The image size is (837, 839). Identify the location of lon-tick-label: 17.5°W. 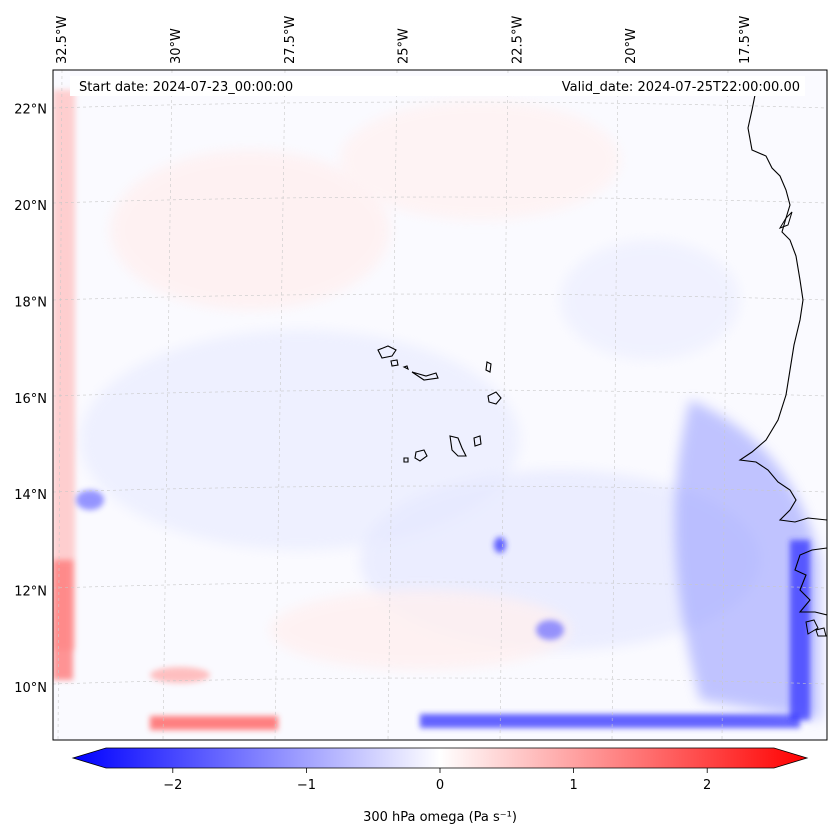
(745, 40).